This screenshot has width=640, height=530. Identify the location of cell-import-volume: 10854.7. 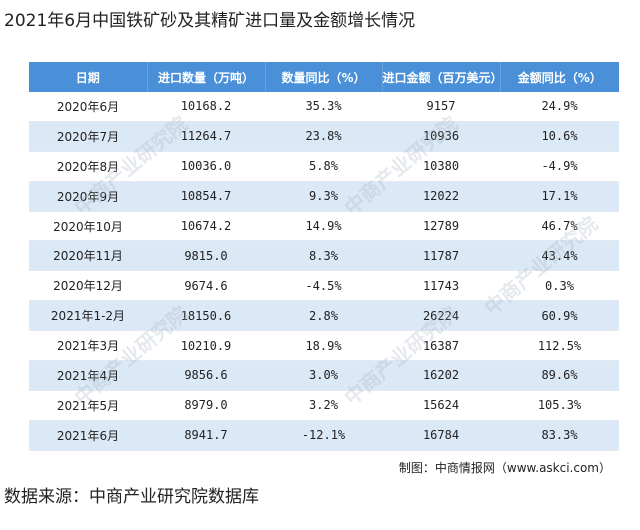
(206, 196).